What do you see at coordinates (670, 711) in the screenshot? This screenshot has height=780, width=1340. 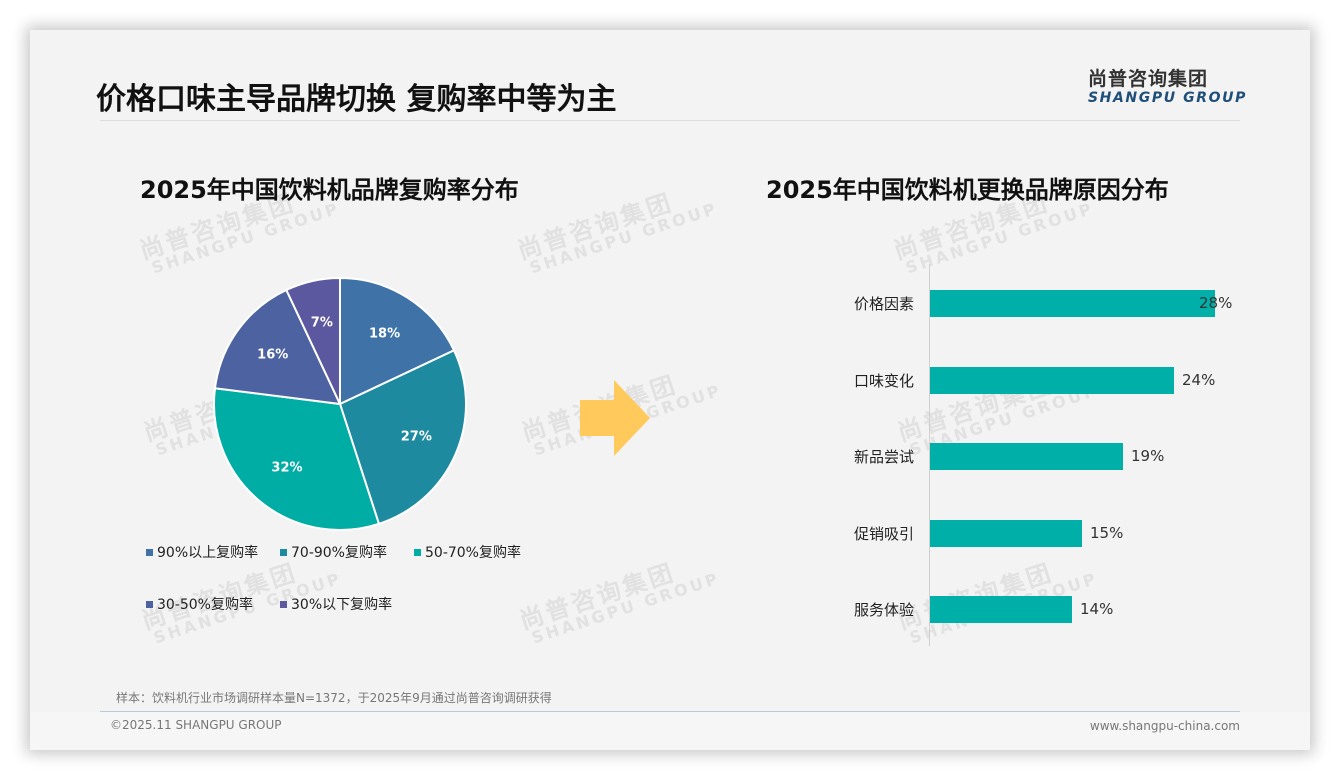 I see `footer-divider` at bounding box center [670, 711].